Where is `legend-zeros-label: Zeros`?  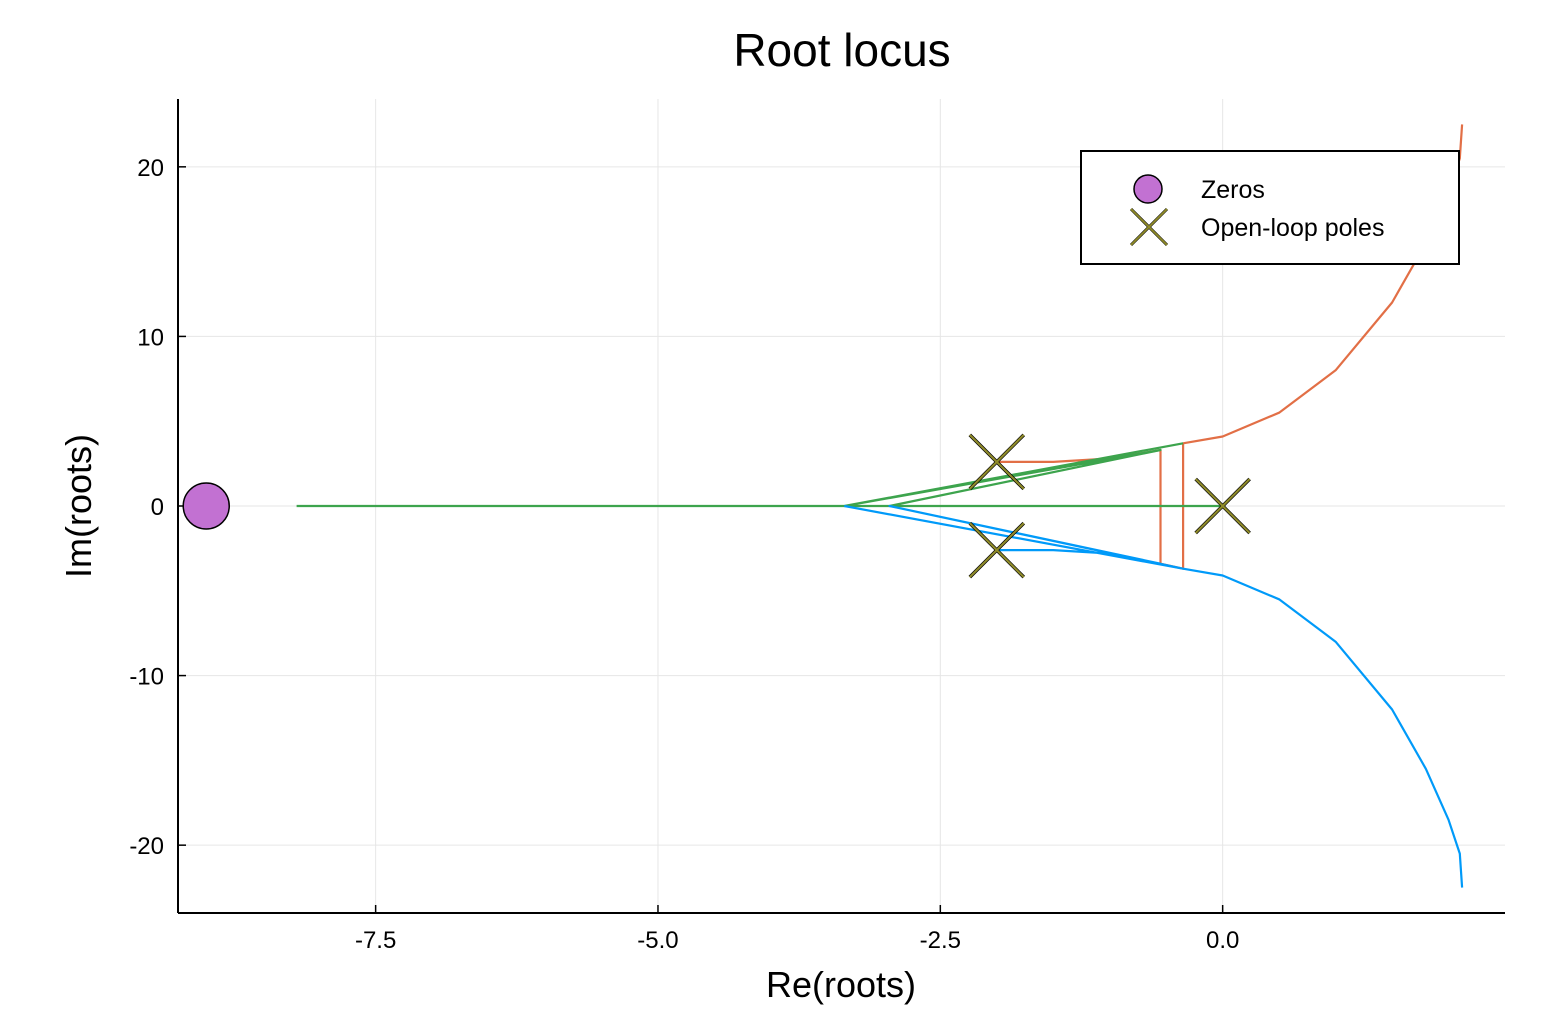 legend-zeros-label: Zeros is located at coordinates (1233, 190).